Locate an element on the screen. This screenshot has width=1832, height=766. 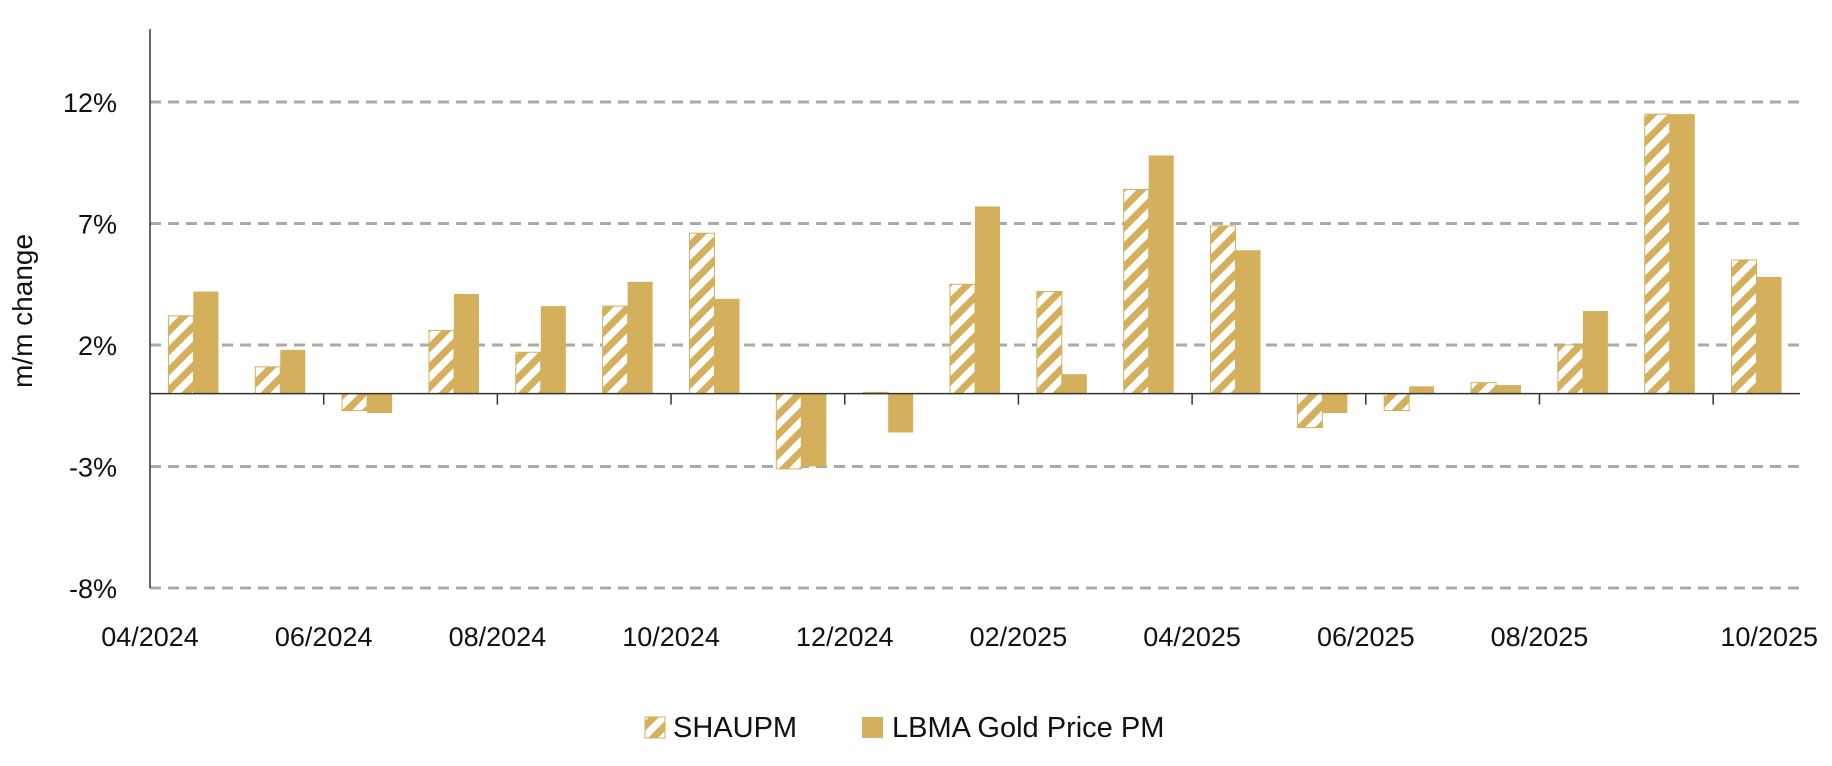
x-tick-label-6: 04/2025 is located at coordinates (1192, 637).